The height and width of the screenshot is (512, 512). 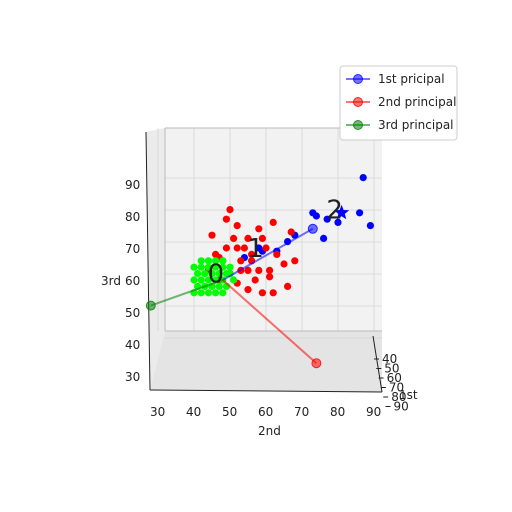 I want to click on z-tick-label: 50, so click(x=132, y=313).